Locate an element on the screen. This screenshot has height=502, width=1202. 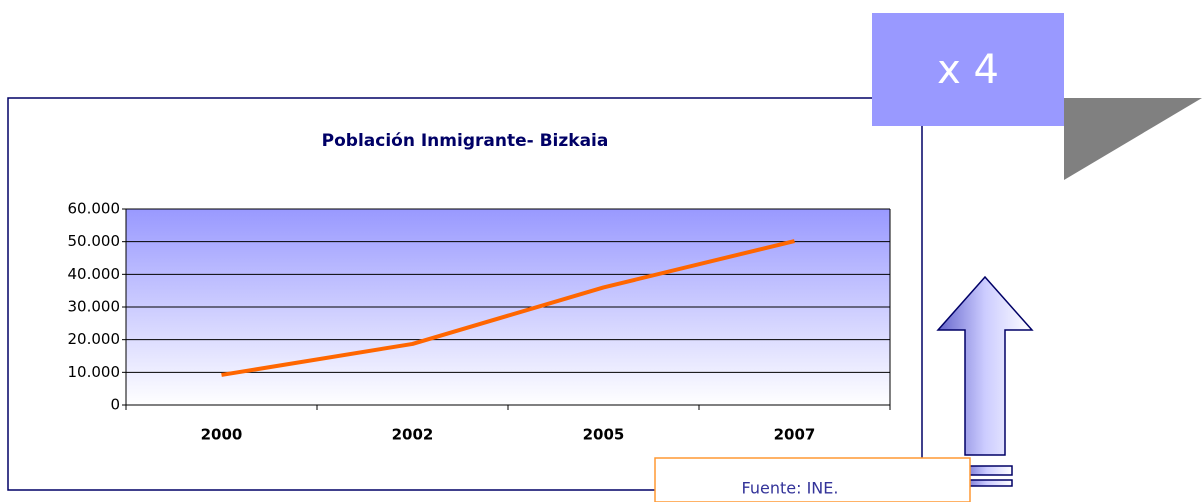
y-tick-label: 30.000 is located at coordinates (94, 307).